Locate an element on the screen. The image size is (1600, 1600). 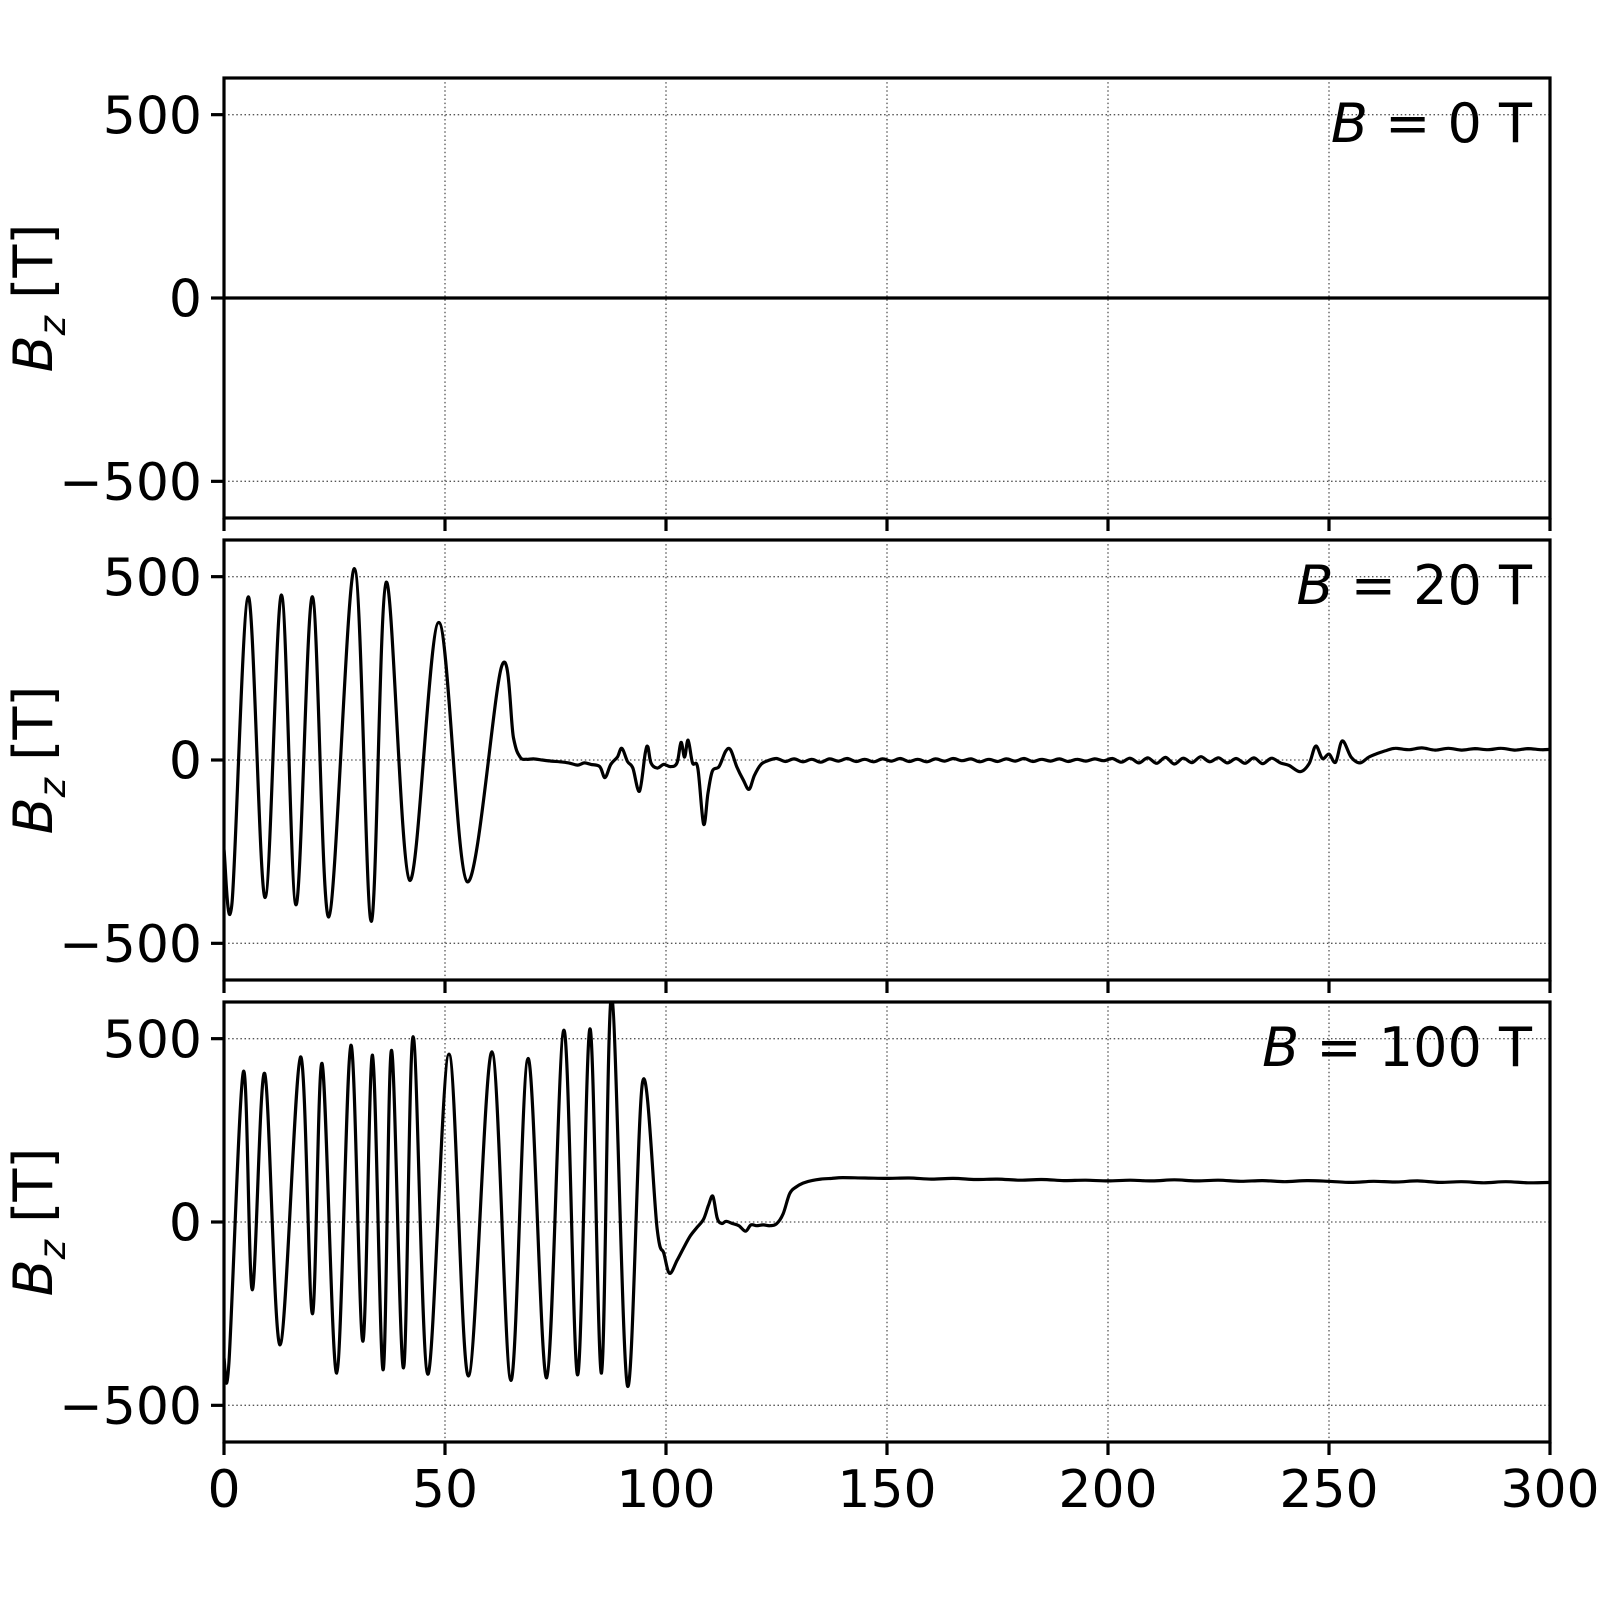
x-tick-label: 300 is located at coordinates (1549, 1490).